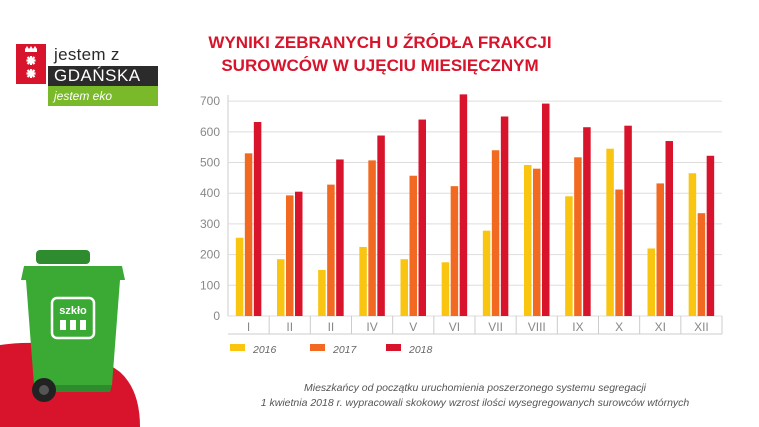 The width and height of the screenshot is (759, 427). I want to click on gdansk-logo: jestem z GDAŃSKA jestem eko, so click(87, 75).